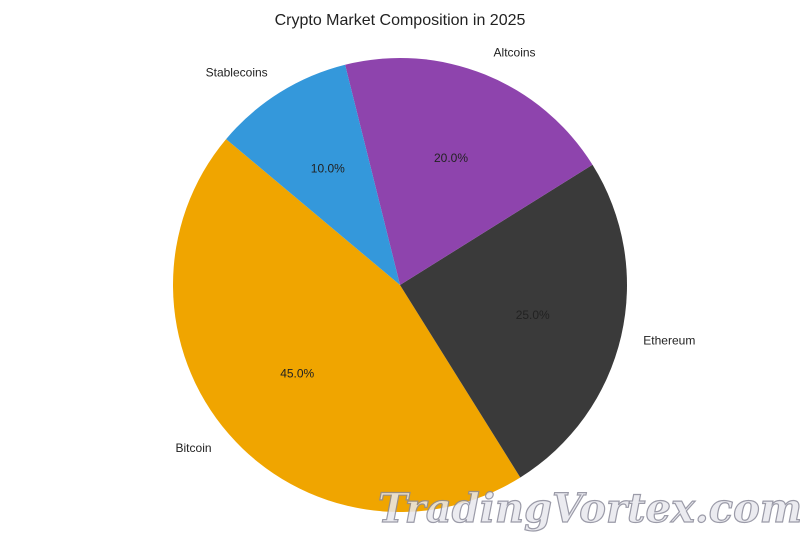 The image size is (800, 550). Describe the element at coordinates (451, 158) in the screenshot. I see `percent-label: 20.0%` at that location.